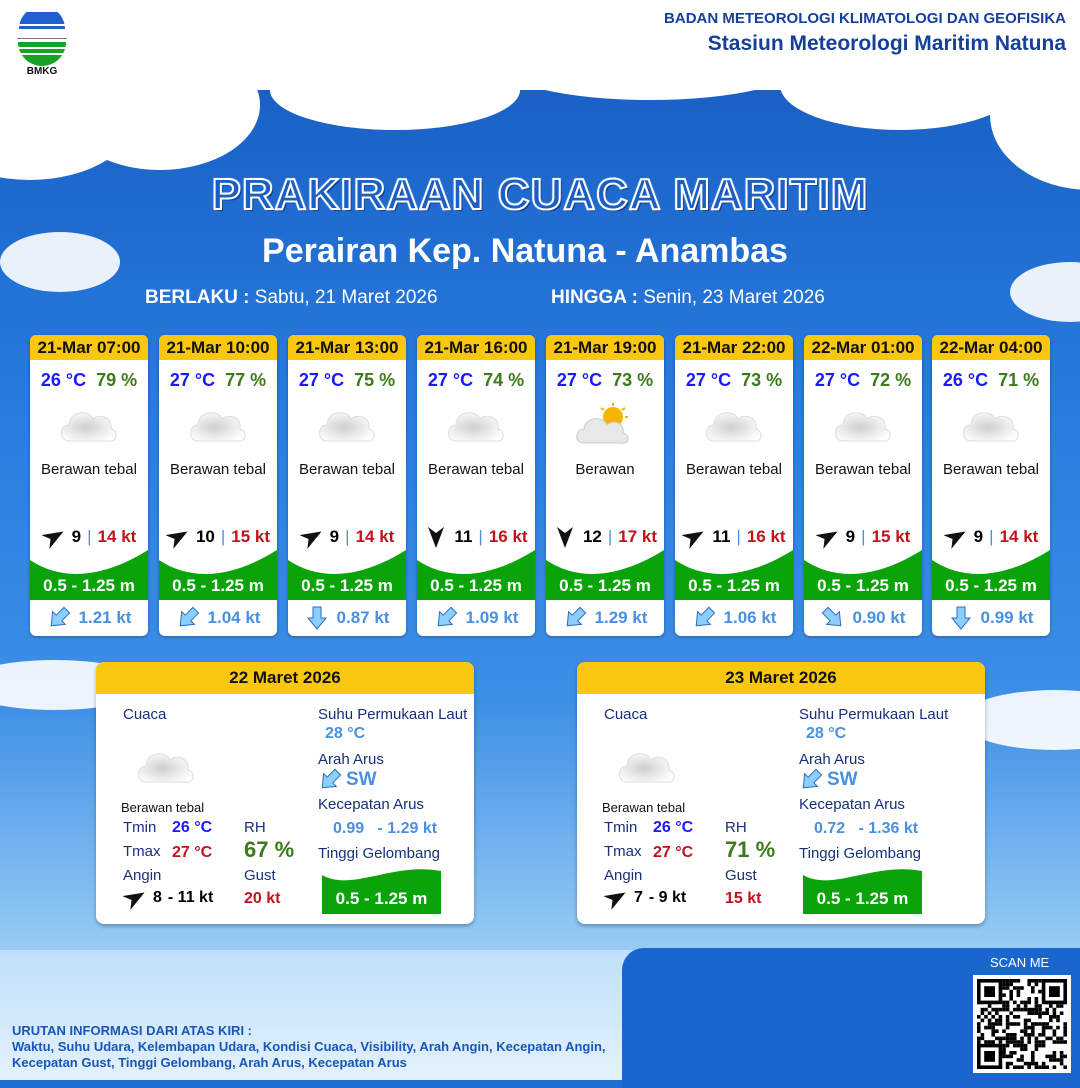  I want to click on forecast-time: 21-Mar 19:00, so click(605, 347).